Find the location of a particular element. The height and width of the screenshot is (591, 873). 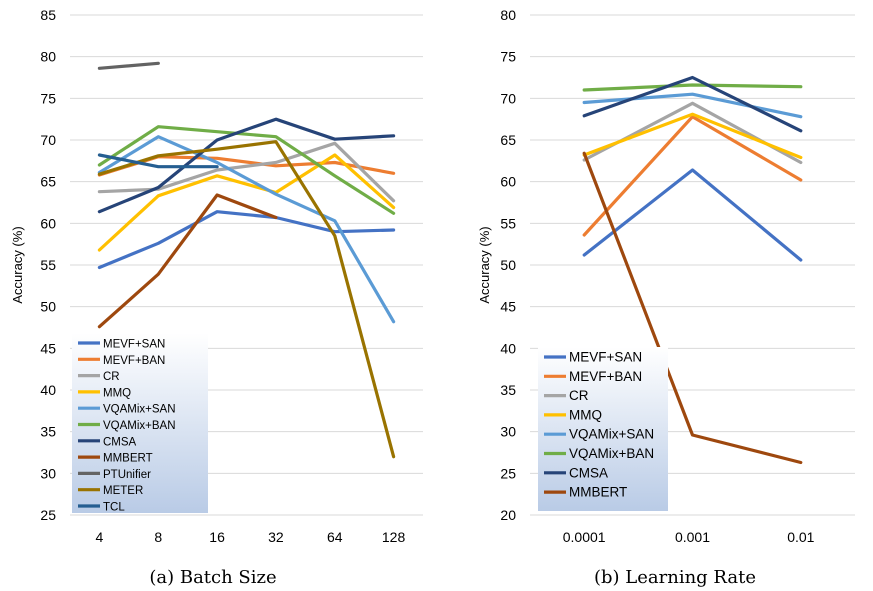

chart-caption: (b) Learning Rate is located at coordinates (675, 577).